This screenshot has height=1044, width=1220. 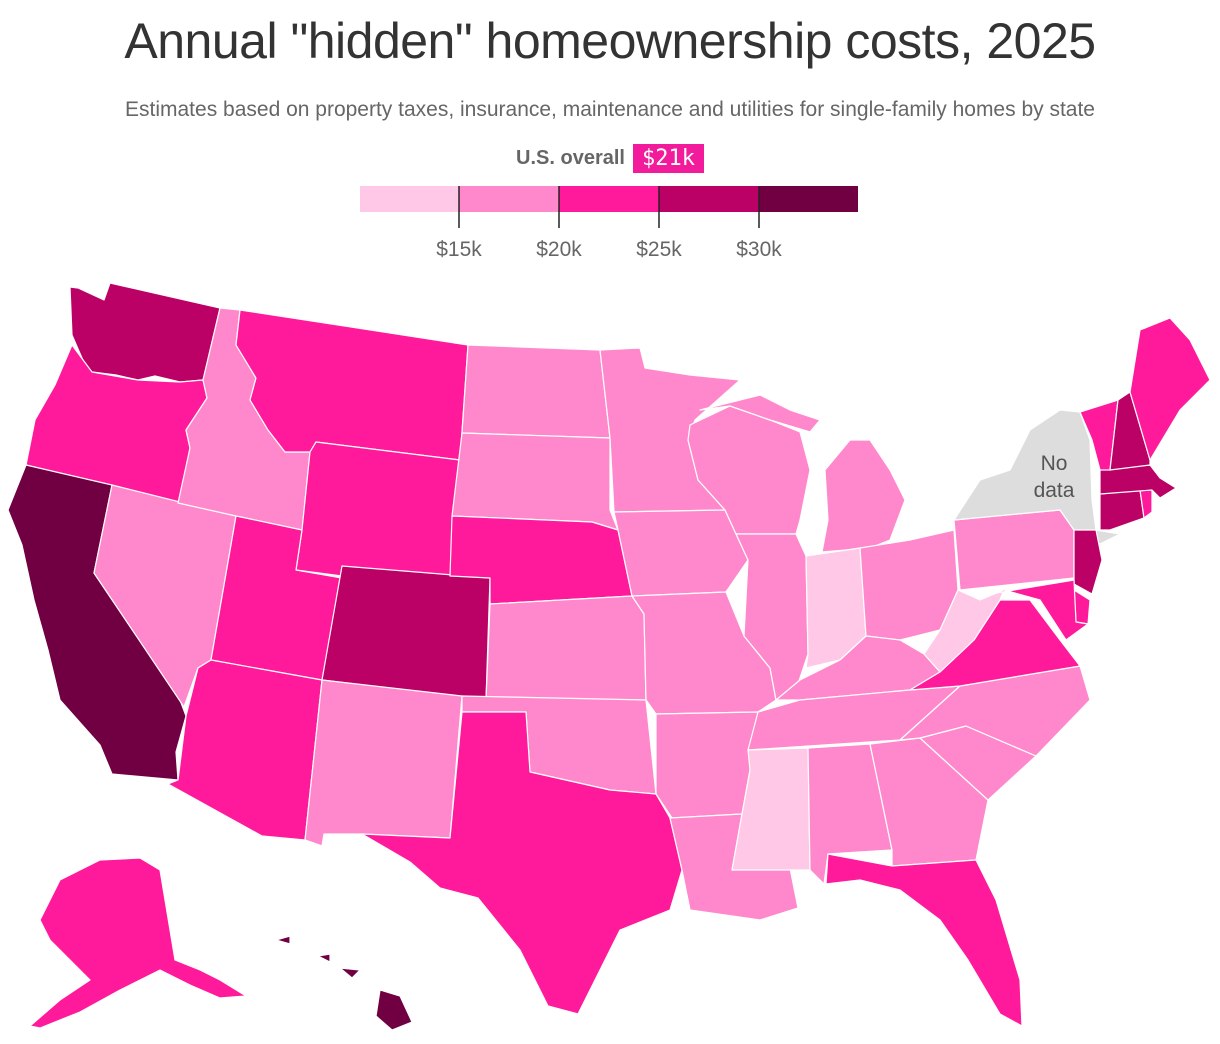 What do you see at coordinates (1122, 510) in the screenshot?
I see `state-CT` at bounding box center [1122, 510].